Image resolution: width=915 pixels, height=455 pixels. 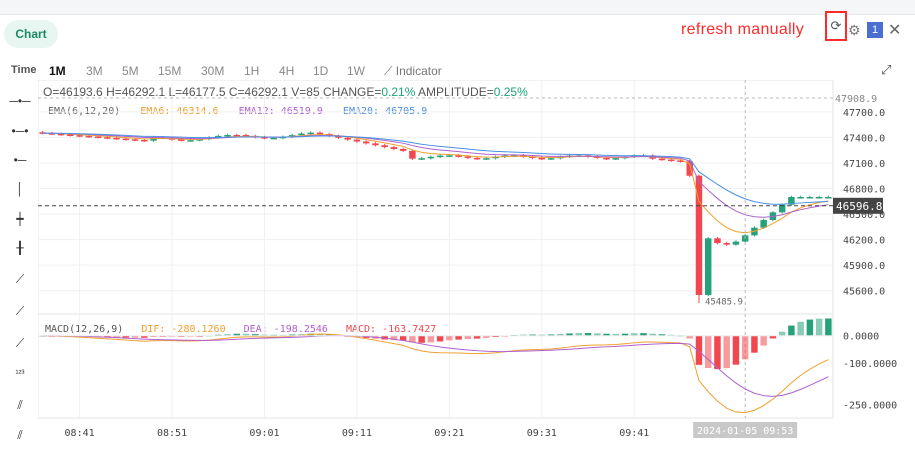 I want to click on count-badge: 1, so click(x=875, y=30).